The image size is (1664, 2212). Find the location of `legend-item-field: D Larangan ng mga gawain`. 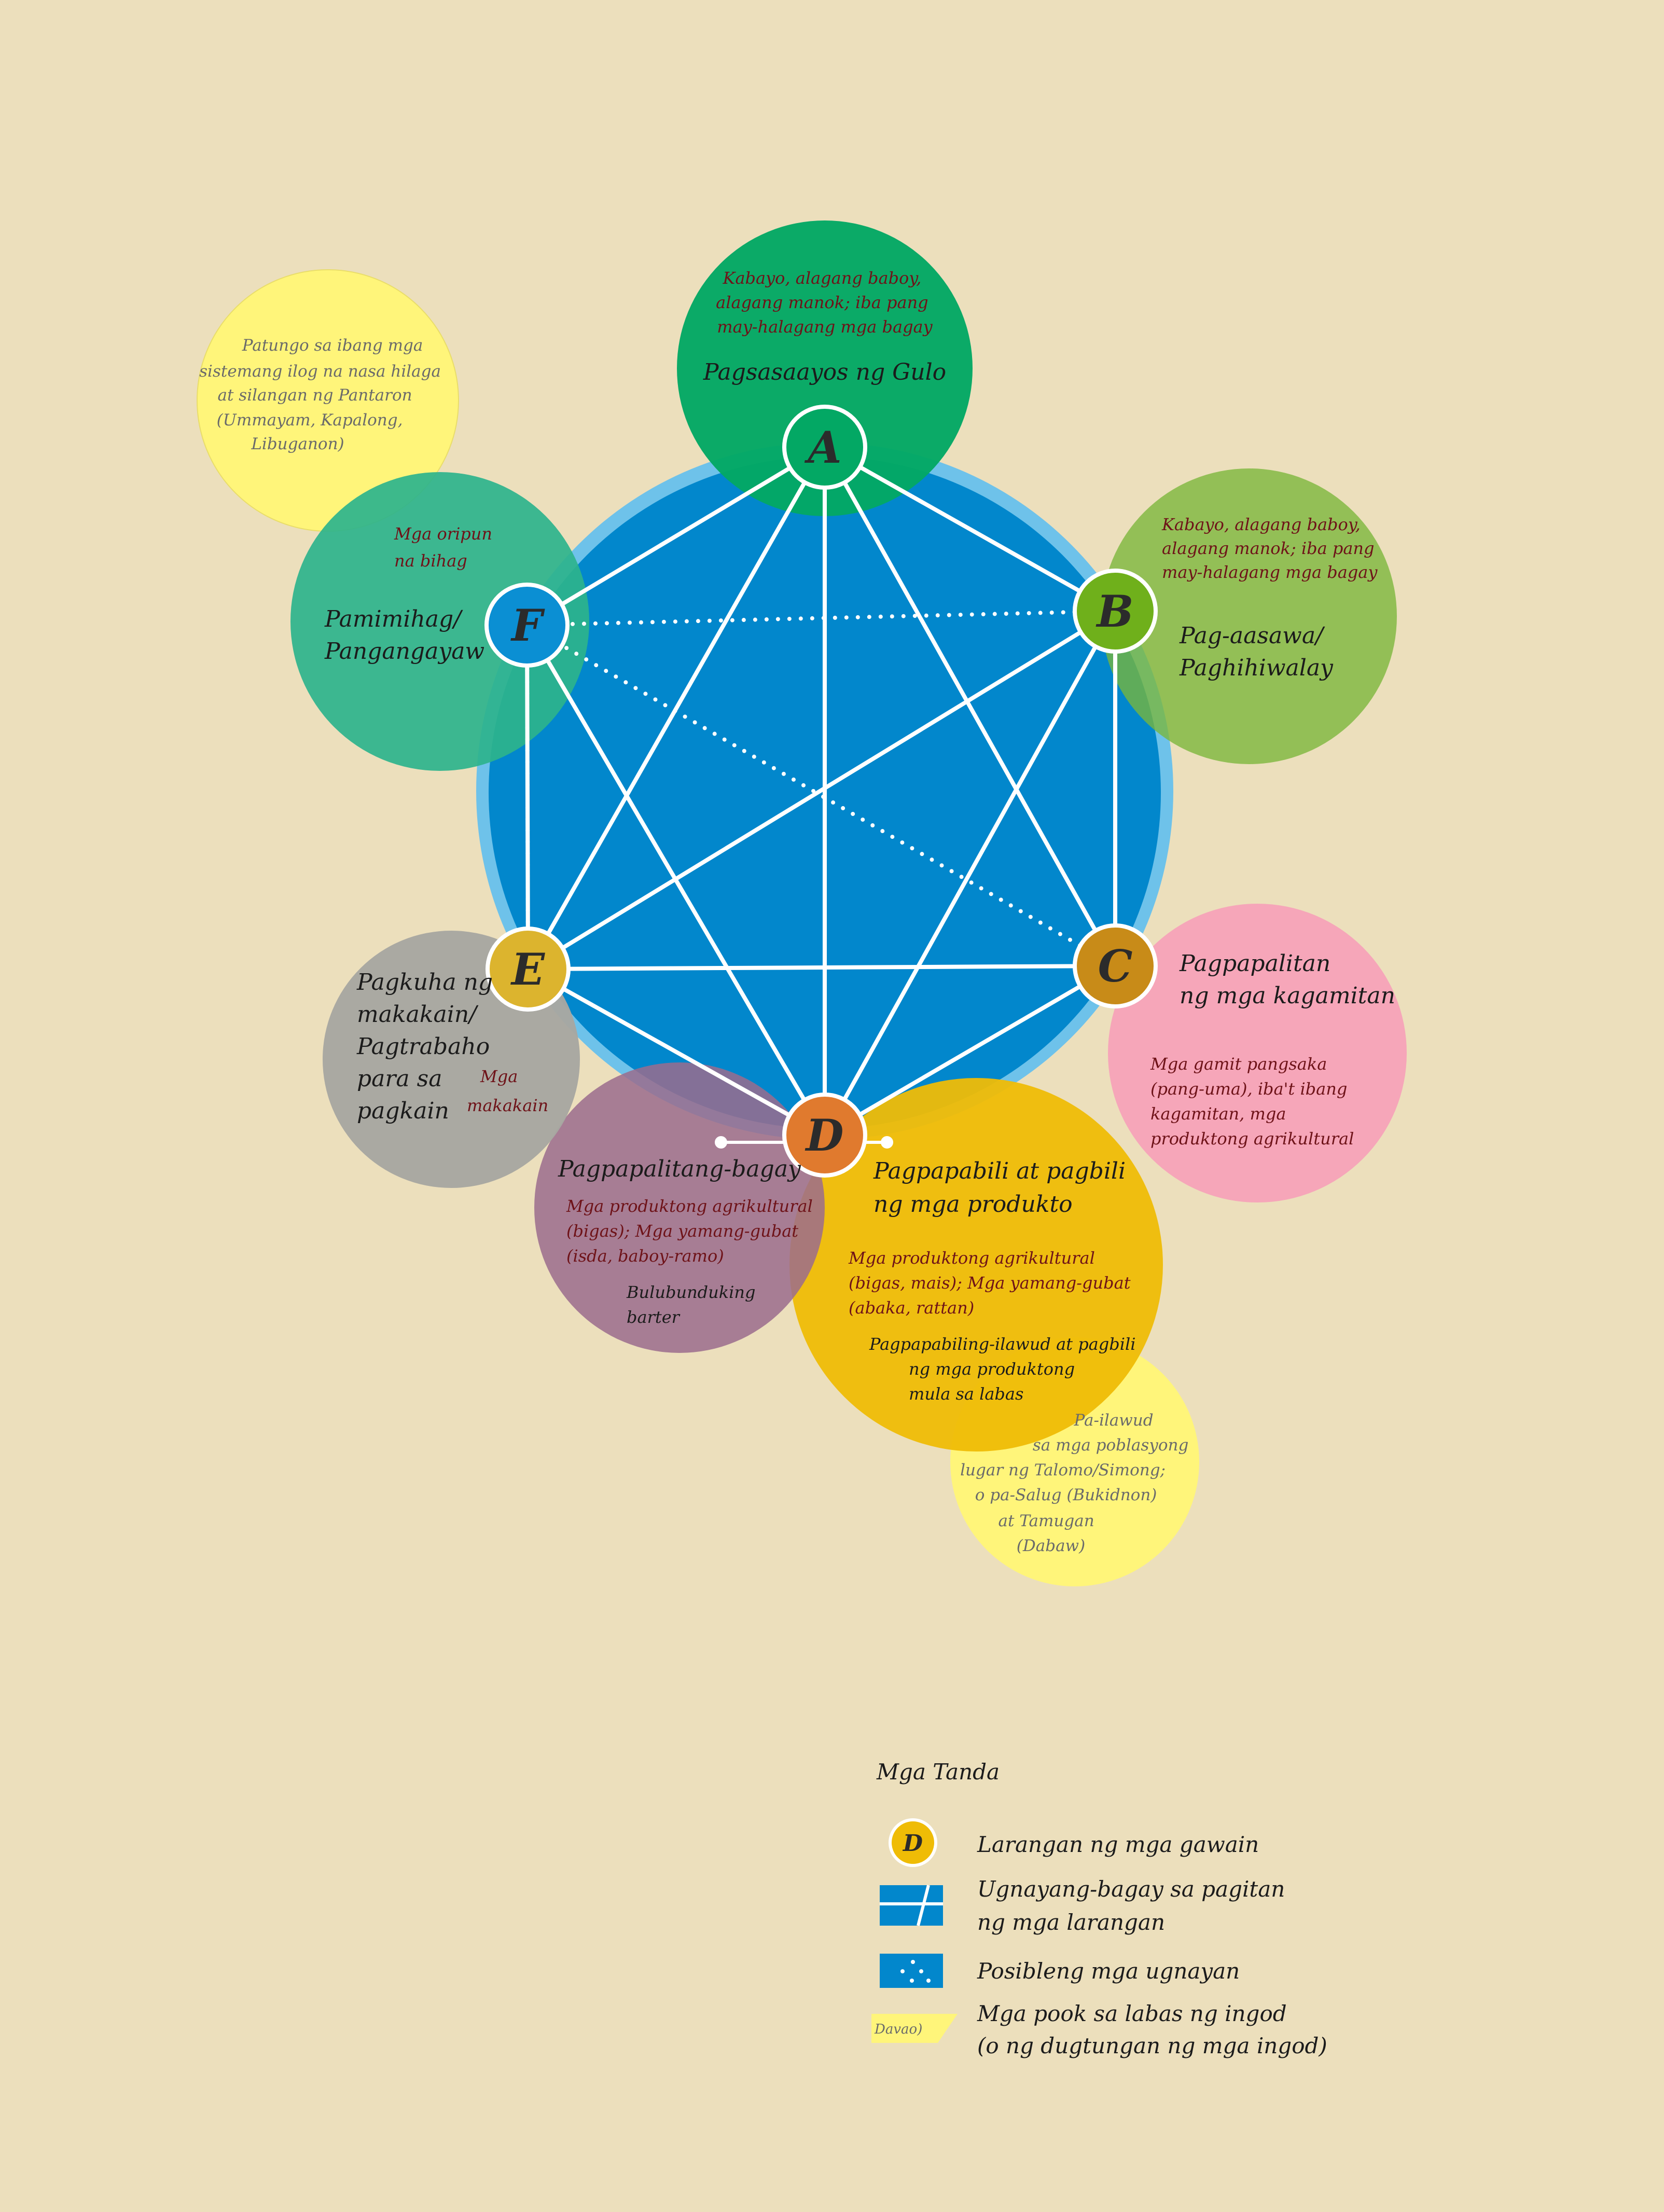

legend-item-field: D Larangan ng mga gawain is located at coordinates (1074, 1842).